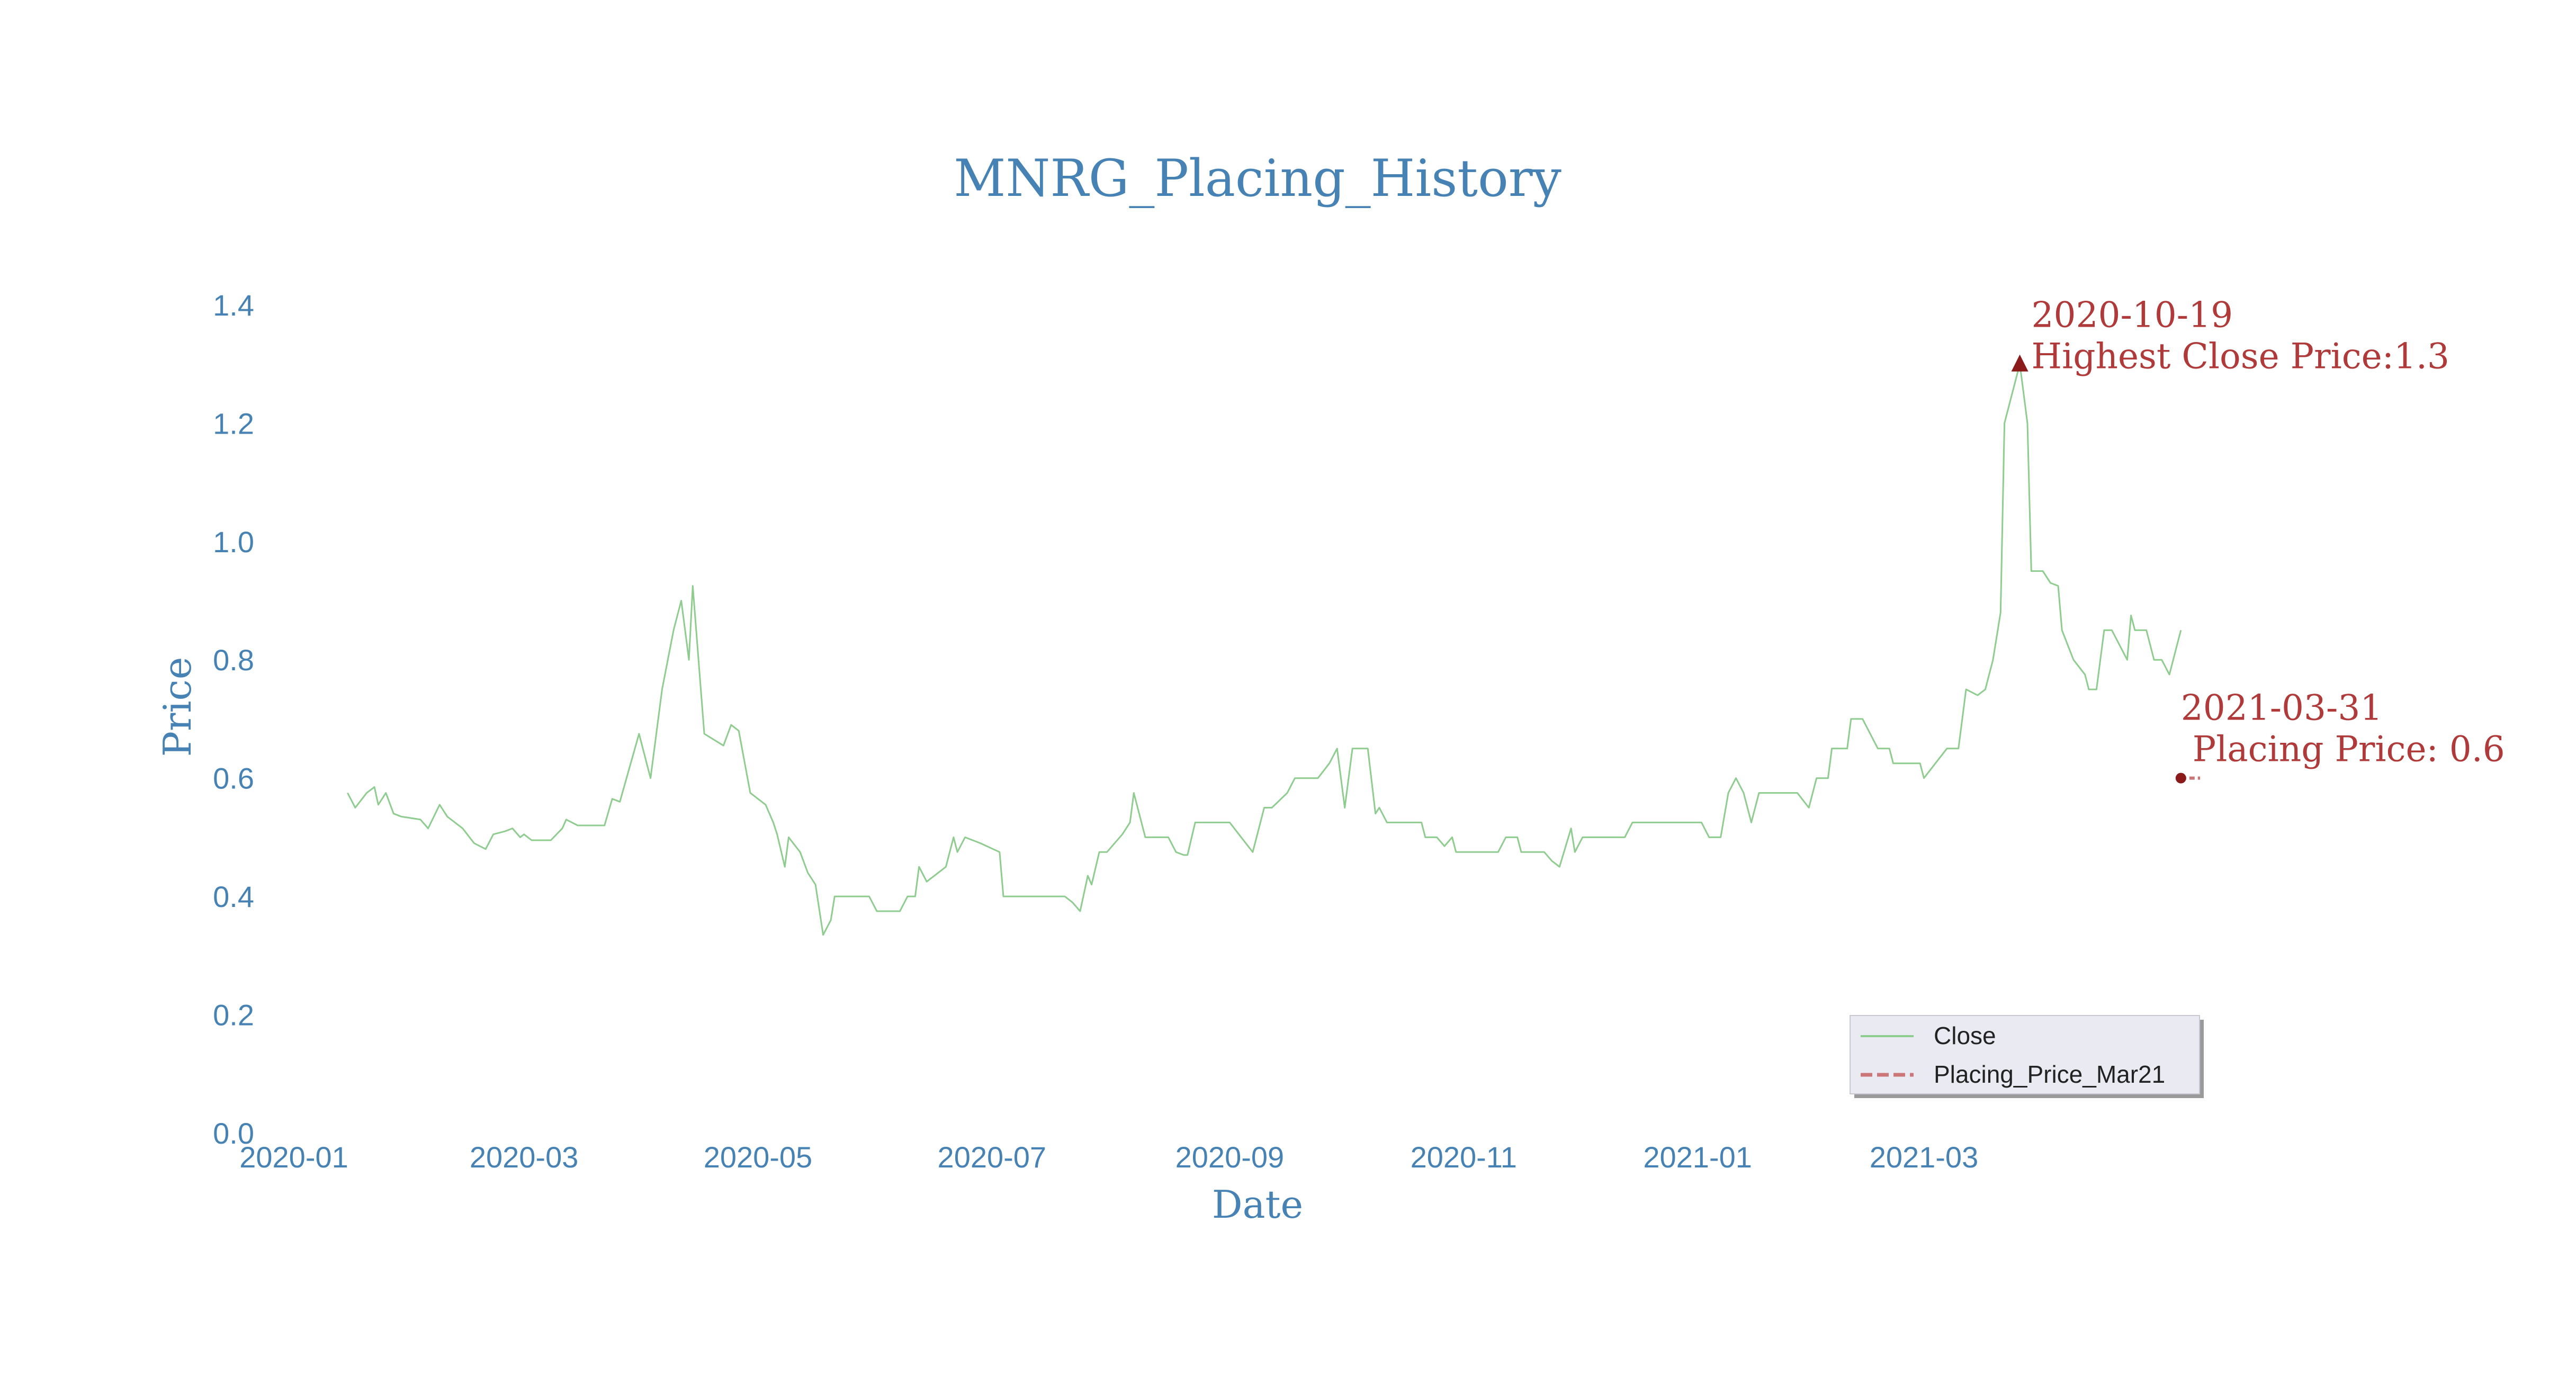 The image size is (2576, 1375). What do you see at coordinates (524, 1157) in the screenshot?
I see `x-tick-label: 2020-03` at bounding box center [524, 1157].